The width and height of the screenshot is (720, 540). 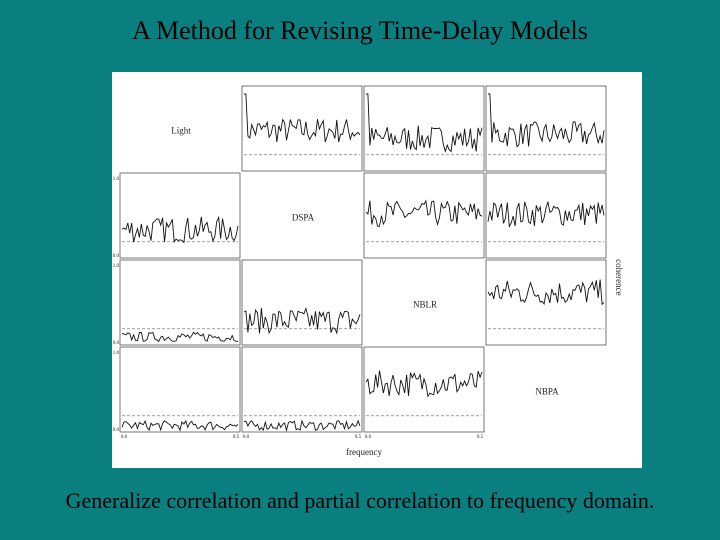 What do you see at coordinates (425, 305) in the screenshot?
I see `variable-label-nblr: NBLR` at bounding box center [425, 305].